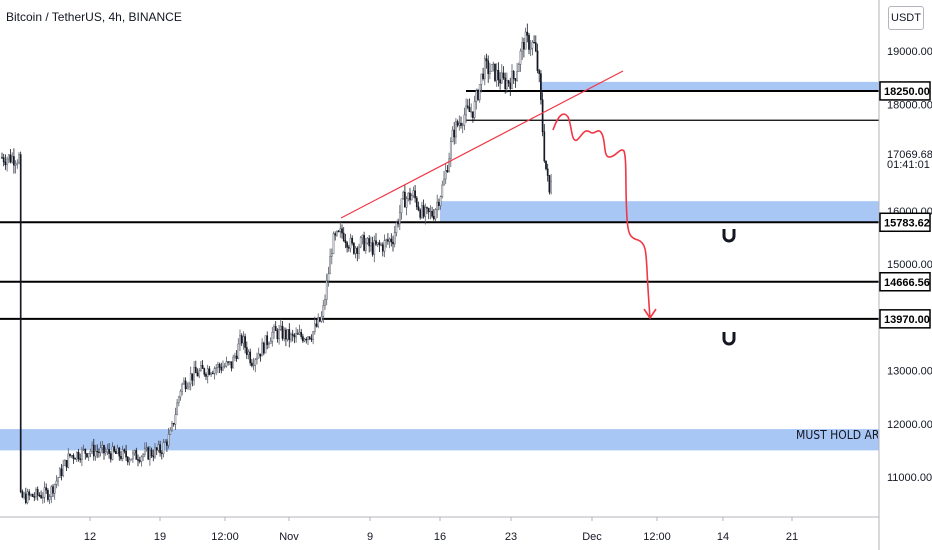 The height and width of the screenshot is (550, 932). I want to click on x-tick-label: 14, so click(723, 537).